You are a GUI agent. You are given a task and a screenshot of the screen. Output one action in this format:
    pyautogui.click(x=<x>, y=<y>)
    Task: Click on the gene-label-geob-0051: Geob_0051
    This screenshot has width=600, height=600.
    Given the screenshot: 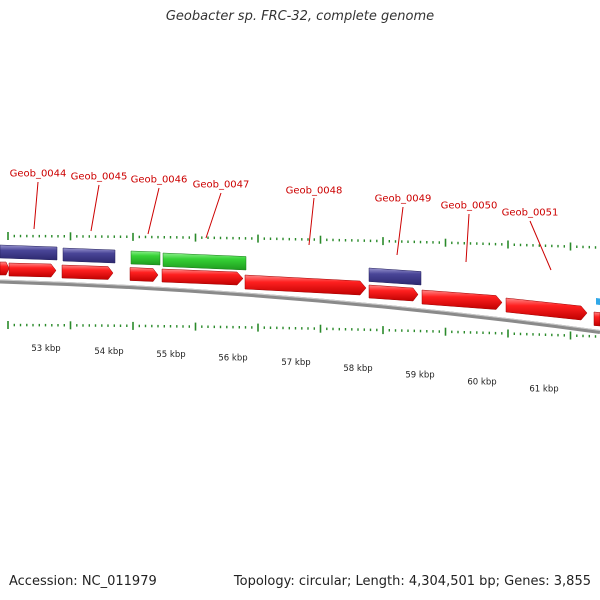 What is the action you would take?
    pyautogui.click(x=530, y=239)
    